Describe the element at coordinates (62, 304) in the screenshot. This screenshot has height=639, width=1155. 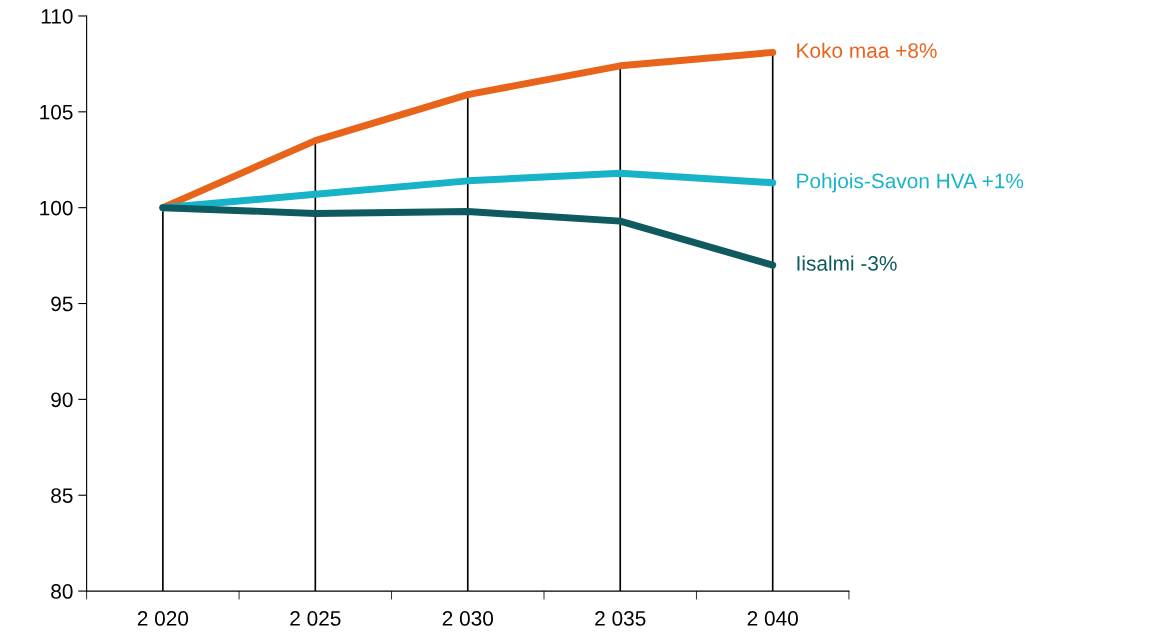
I see `y-tick-label: 95` at that location.